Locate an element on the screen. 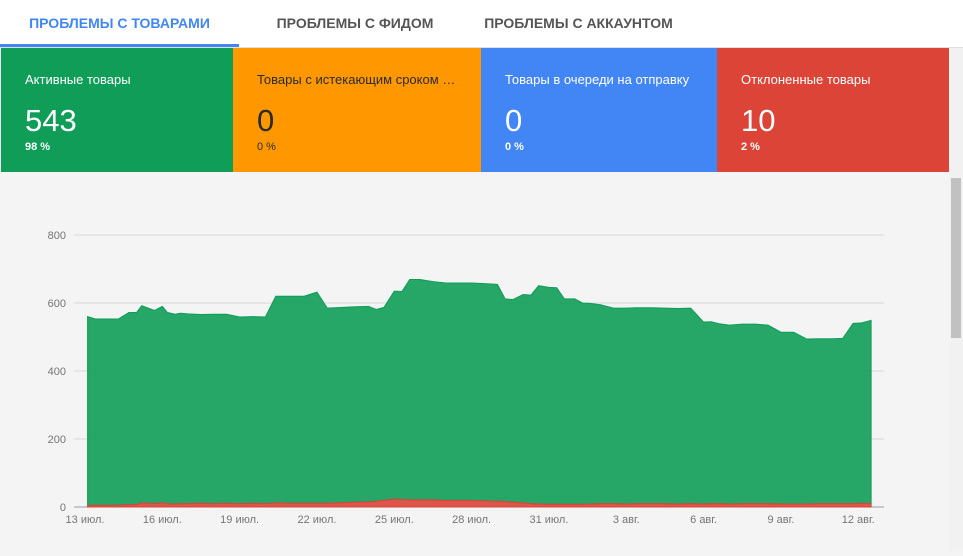  card-disapproved-products: Отклоненные товары 10 2 % is located at coordinates (833, 110).